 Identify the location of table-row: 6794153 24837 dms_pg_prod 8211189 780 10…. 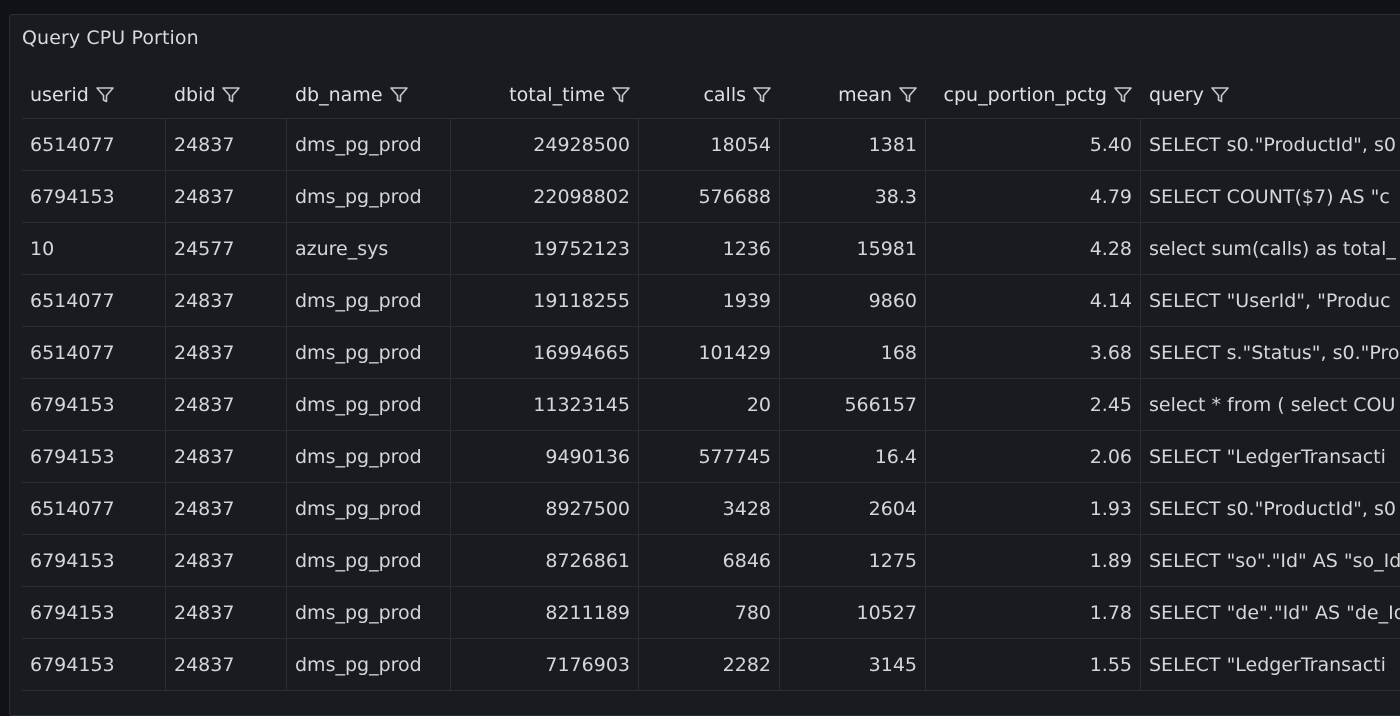
(711, 613).